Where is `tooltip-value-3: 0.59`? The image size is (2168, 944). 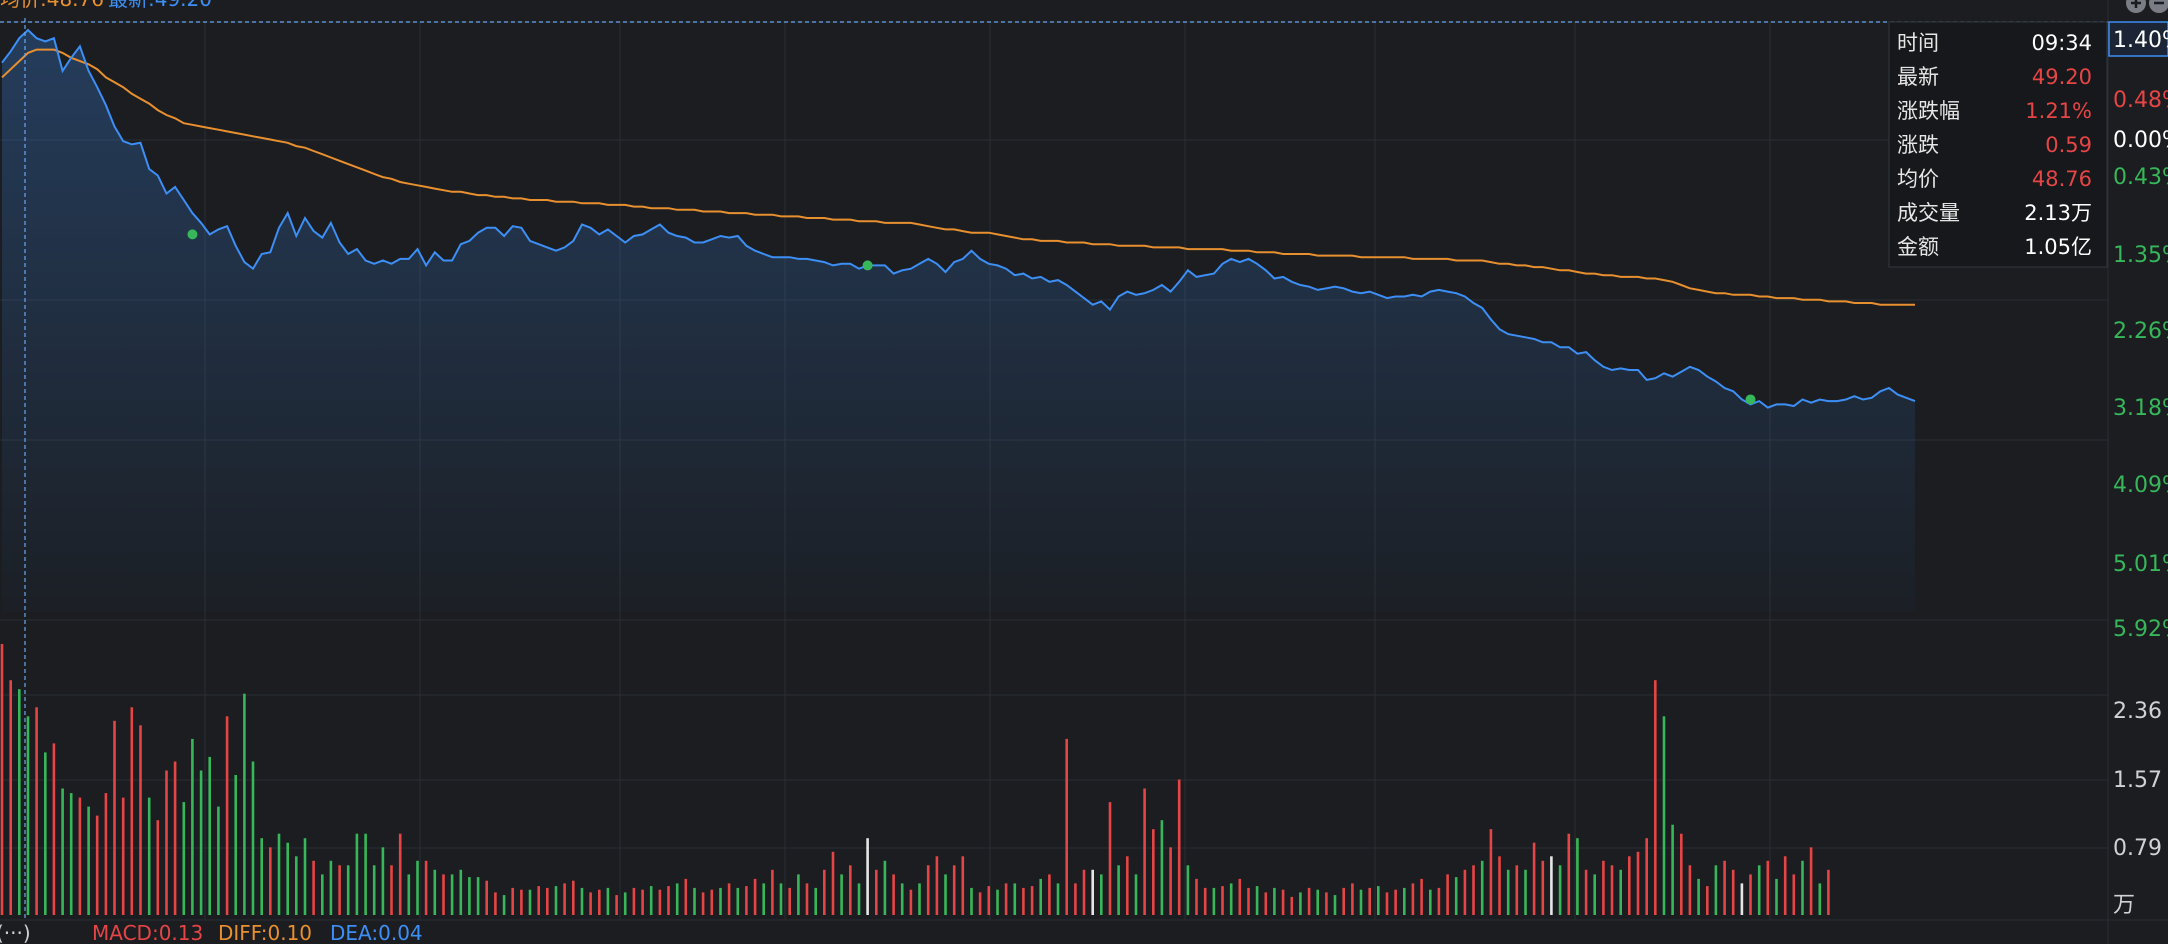 tooltip-value-3: 0.59 is located at coordinates (2068, 145).